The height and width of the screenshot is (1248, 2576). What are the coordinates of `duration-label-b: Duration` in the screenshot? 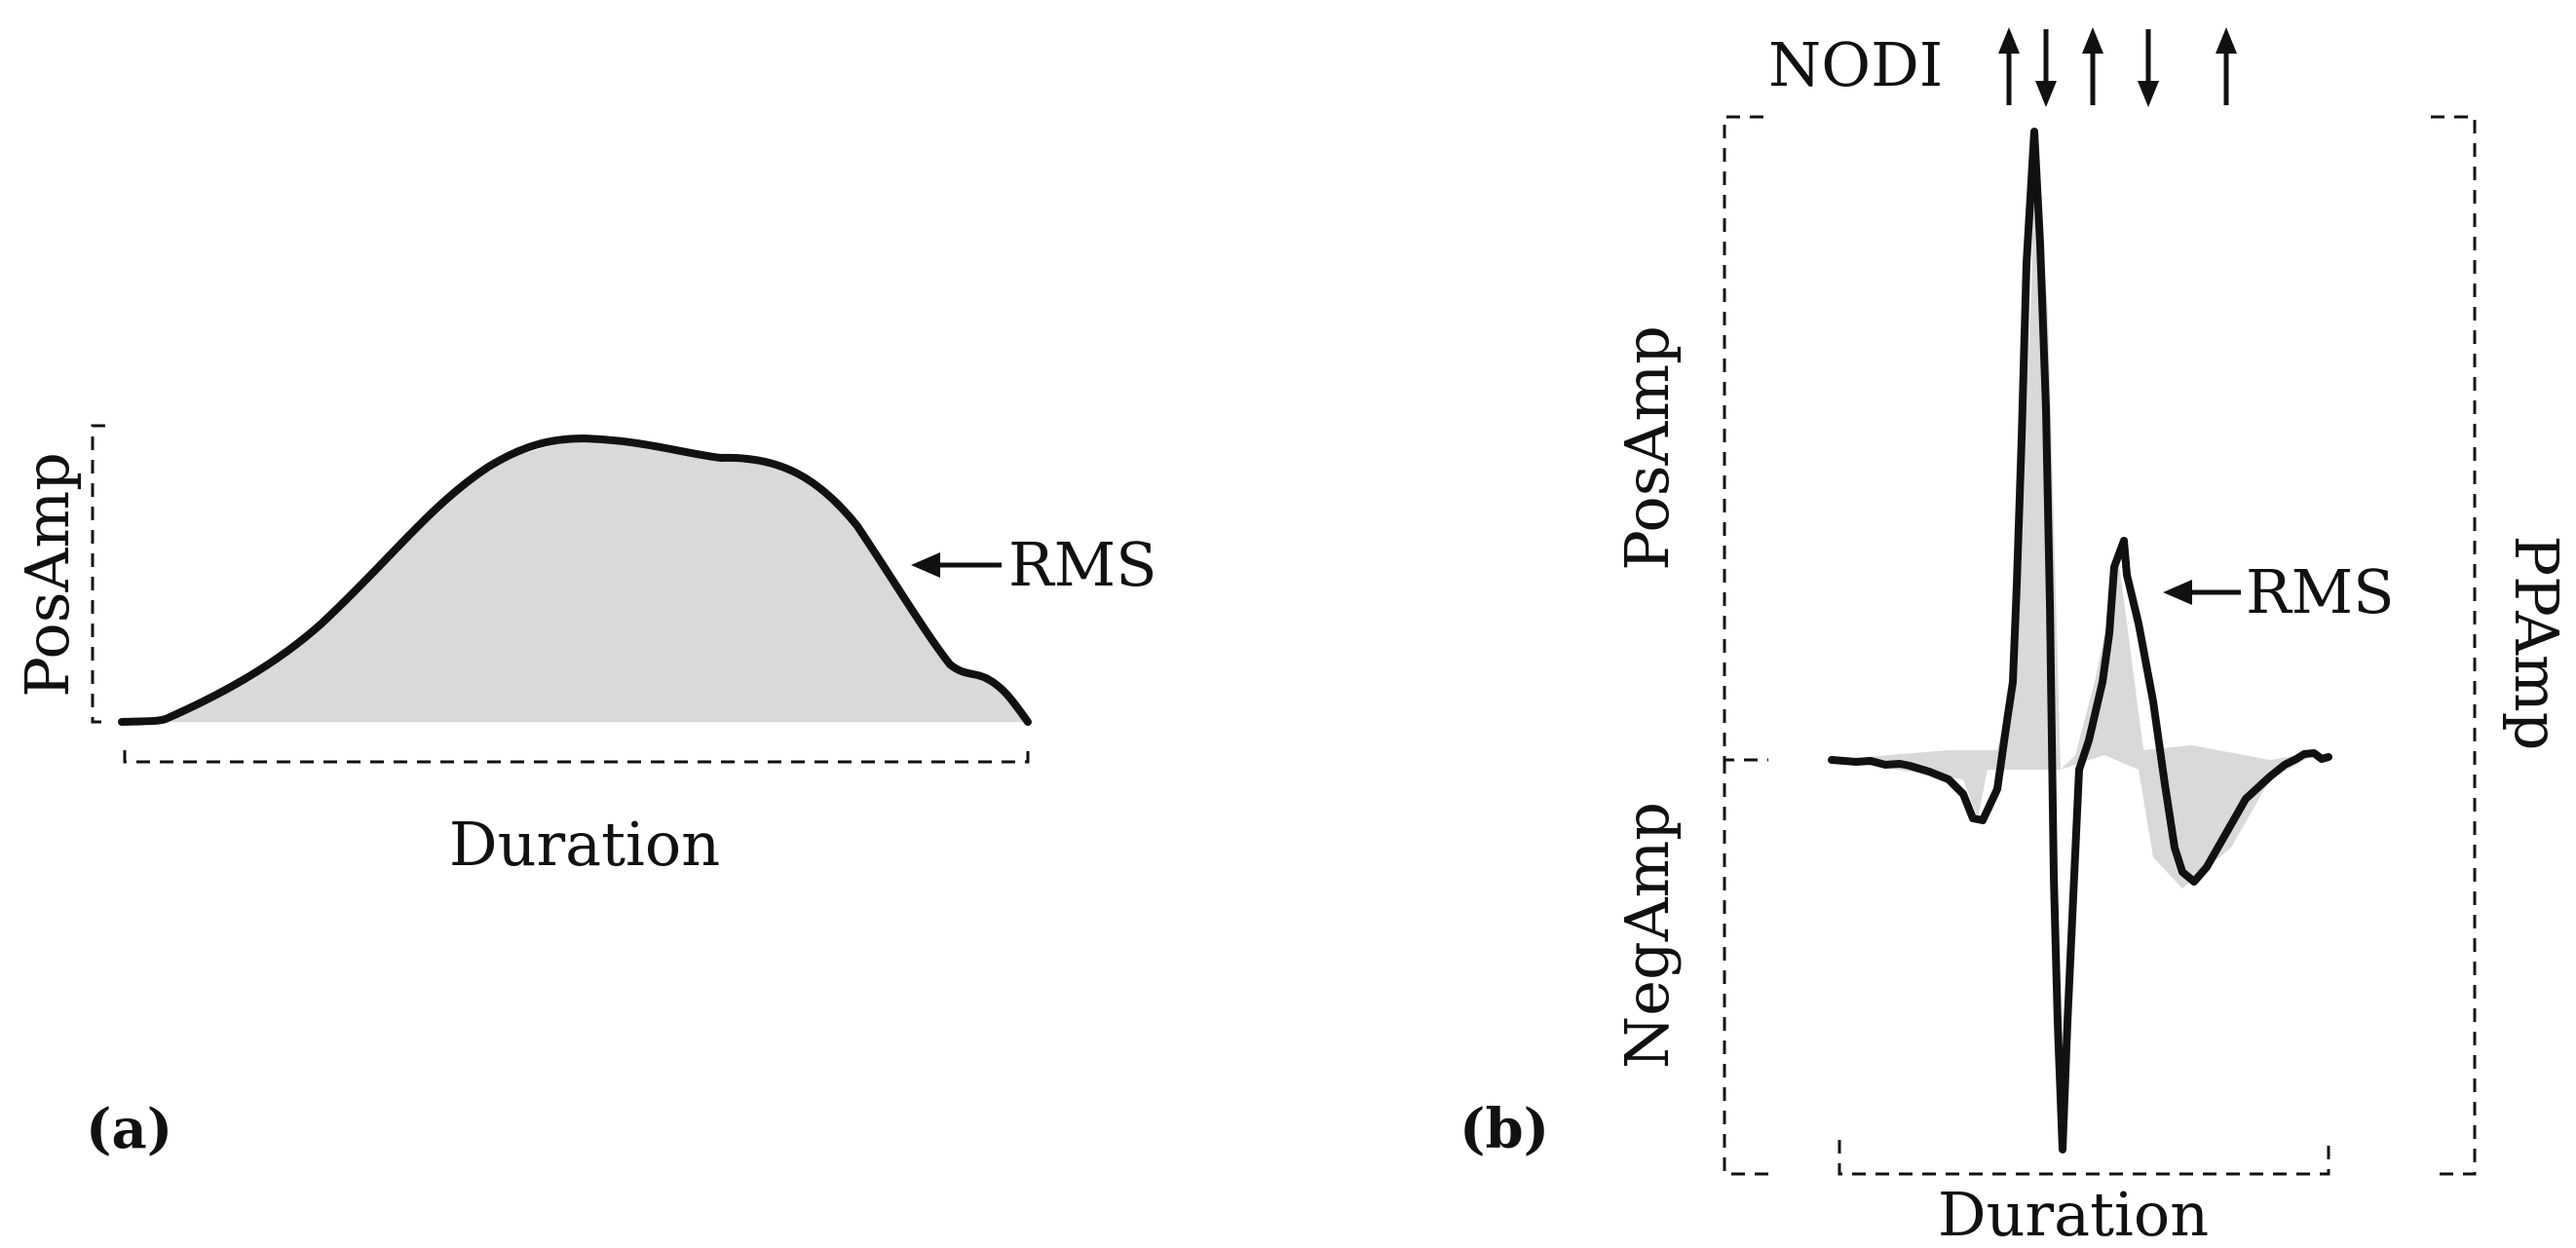 It's located at (2073, 1213).